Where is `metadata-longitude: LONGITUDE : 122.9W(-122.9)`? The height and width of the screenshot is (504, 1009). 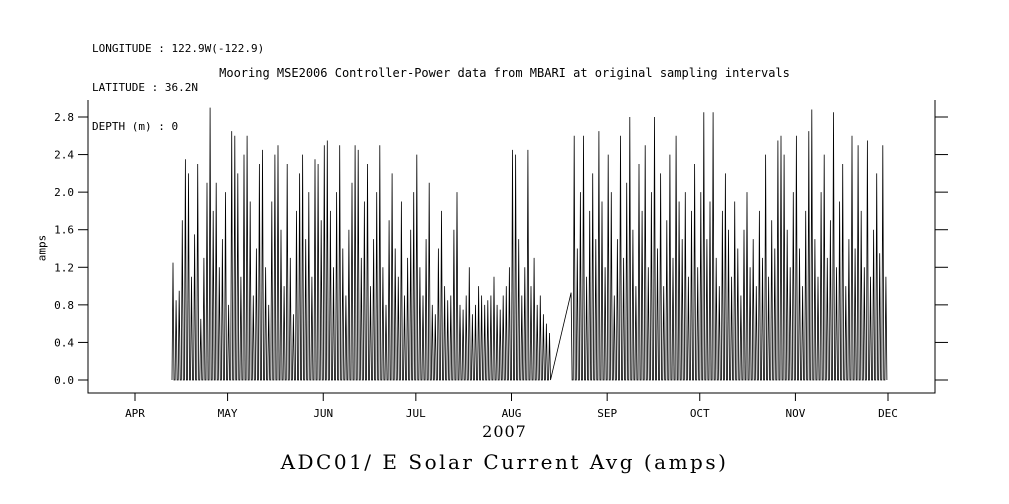
metadata-longitude: LONGITUDE : 122.9W(-122.9) is located at coordinates (178, 48).